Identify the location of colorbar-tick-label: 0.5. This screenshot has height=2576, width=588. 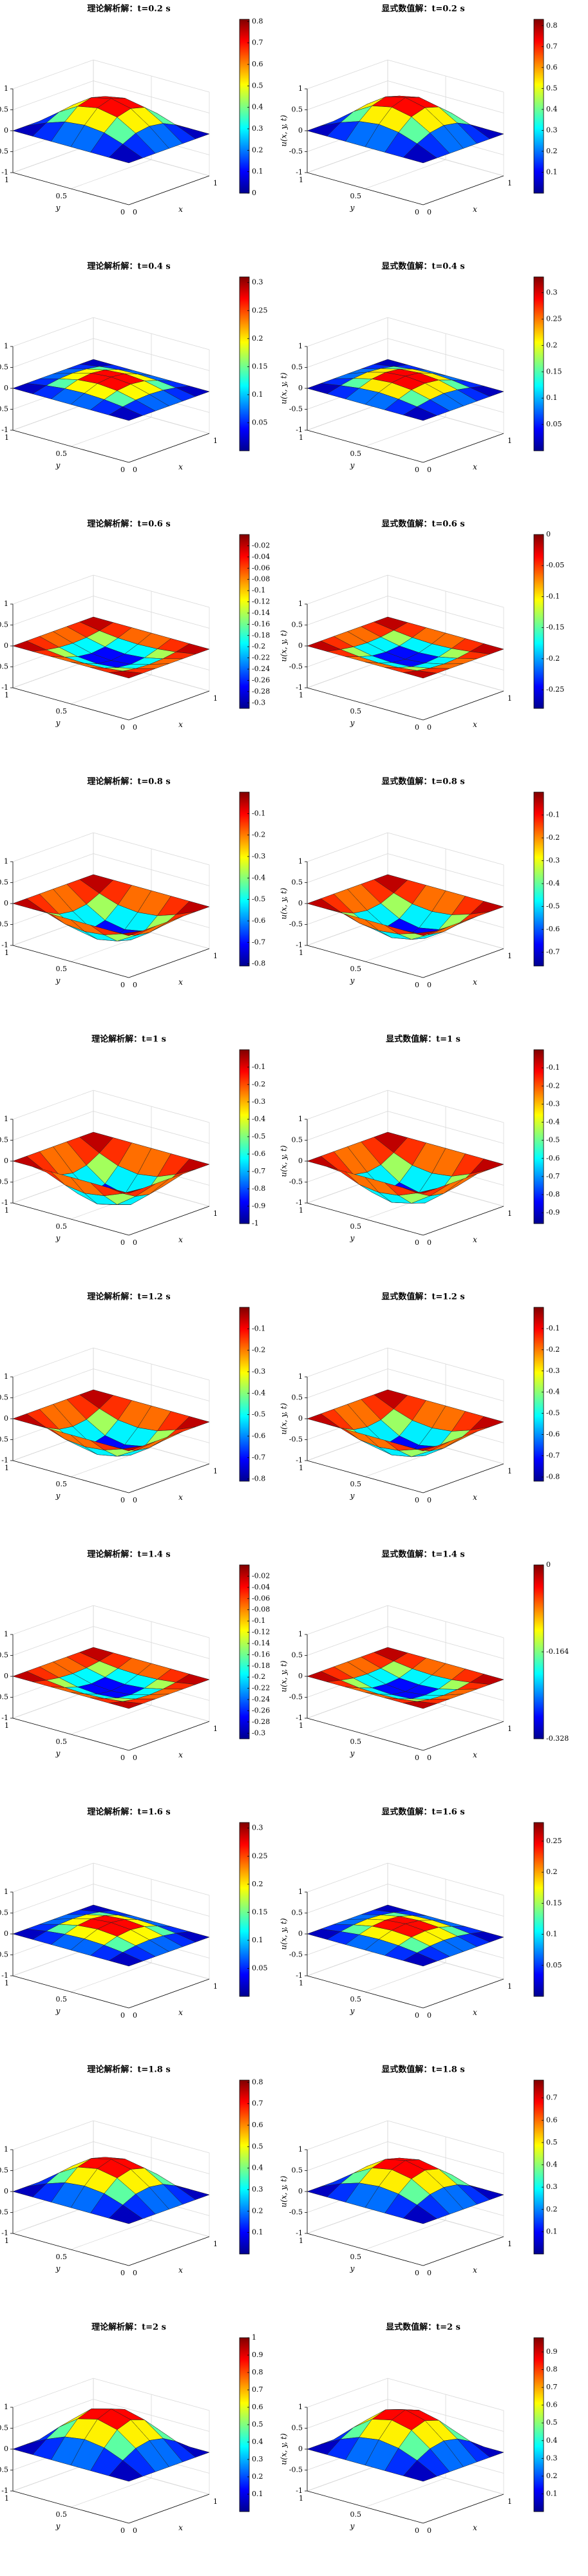
(552, 2142).